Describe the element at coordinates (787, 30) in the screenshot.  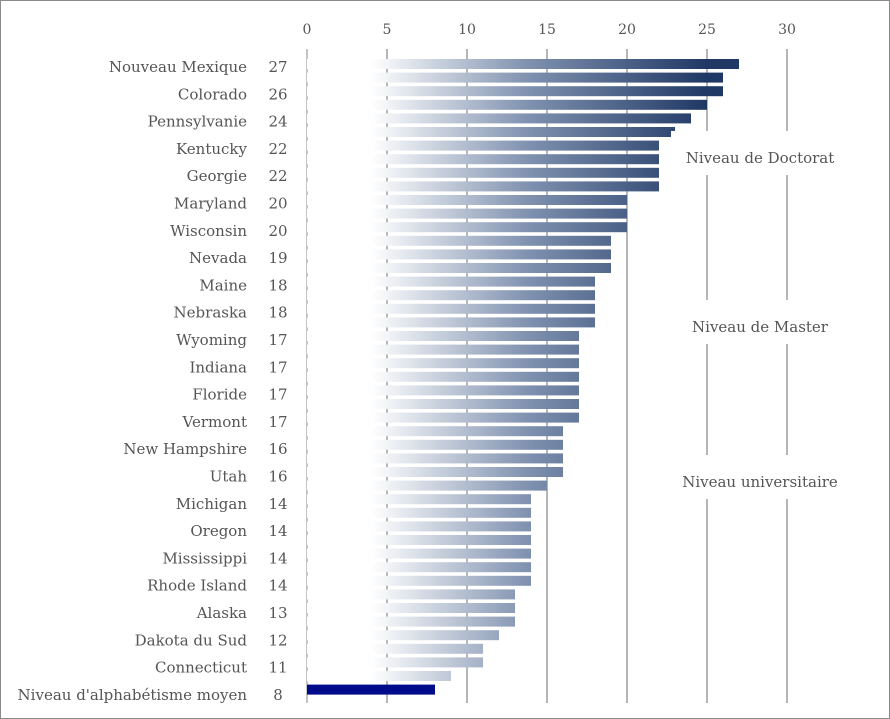
I see `x-tick-label: 30` at that location.